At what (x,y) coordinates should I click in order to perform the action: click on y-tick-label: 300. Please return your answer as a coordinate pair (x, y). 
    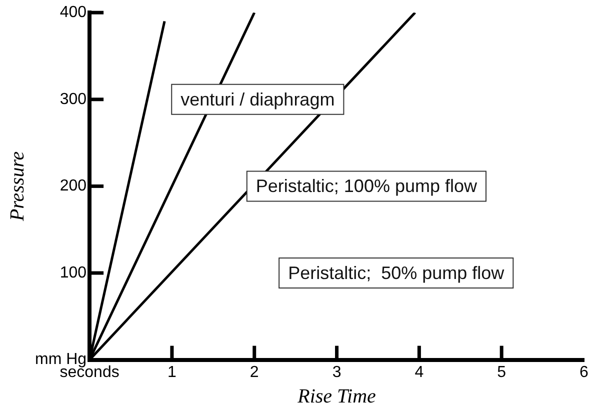
    Looking at the image, I should click on (73, 99).